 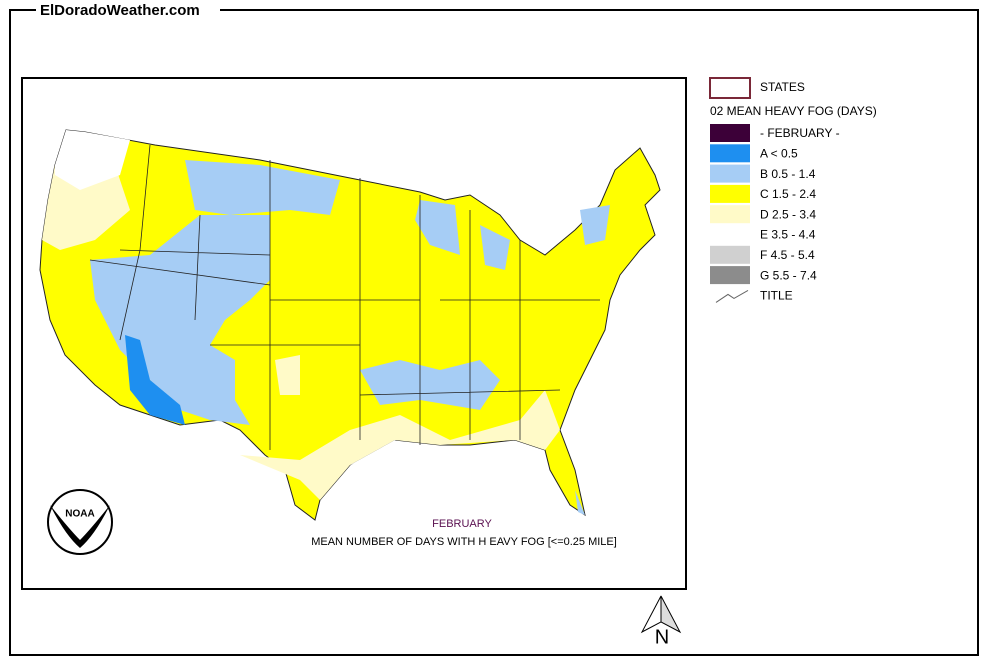 What do you see at coordinates (92, 160) in the screenshot?
I see `fog-zone-e-nw` at bounding box center [92, 160].